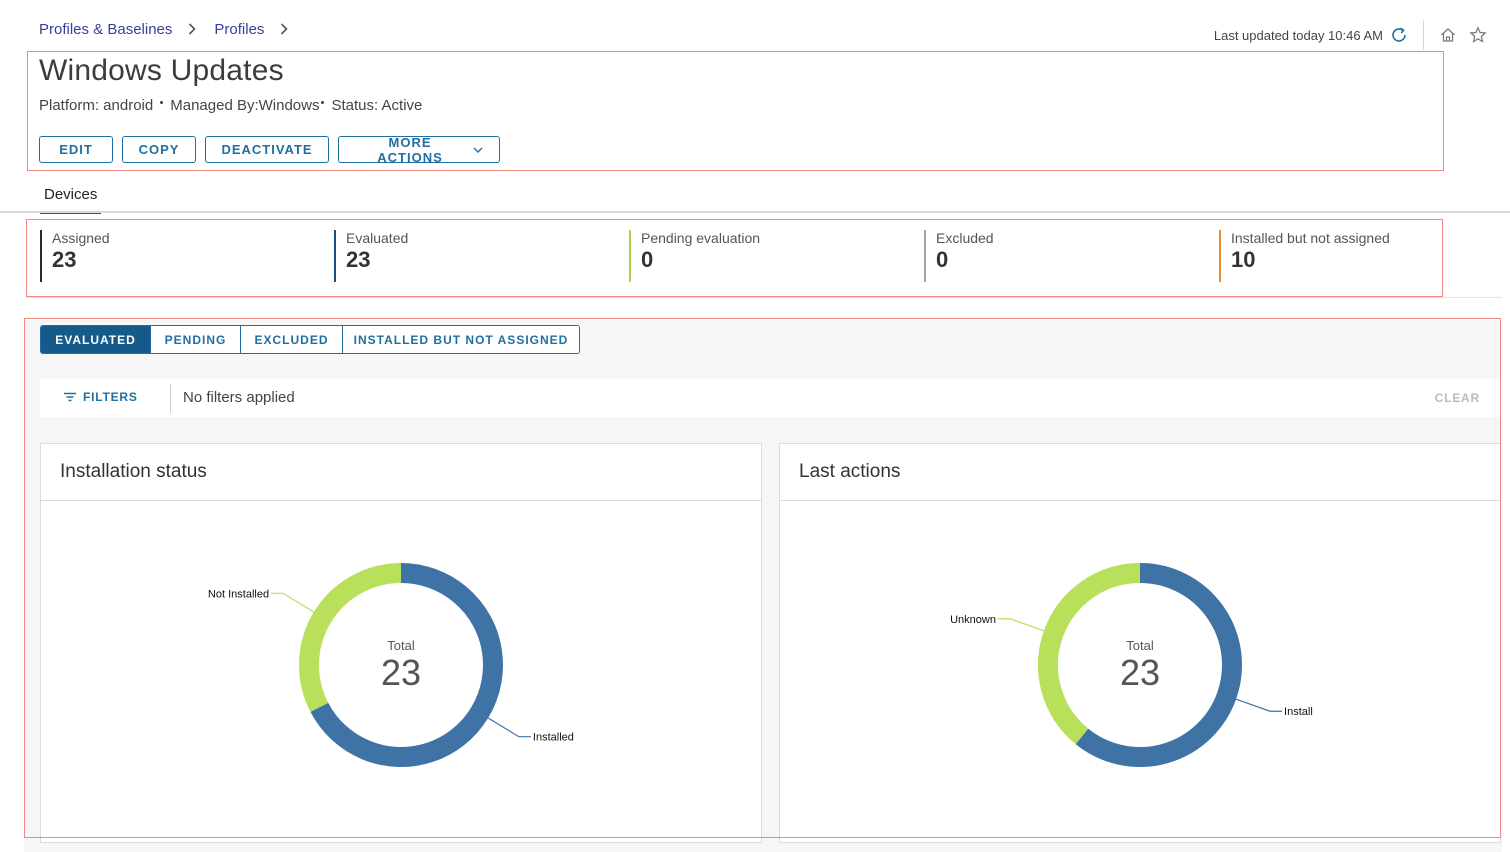 This screenshot has width=1510, height=852. Describe the element at coordinates (133, 471) in the screenshot. I see `card-title: Installation status` at that location.